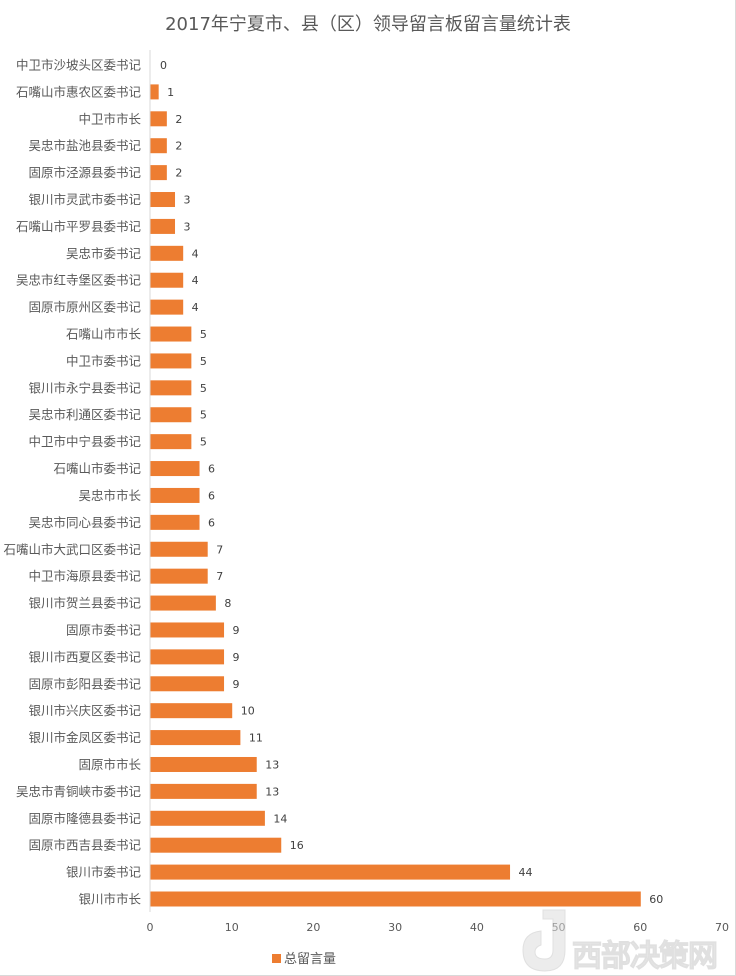  Describe the element at coordinates (722, 927) in the screenshot. I see `x-tick-label: 70` at that location.